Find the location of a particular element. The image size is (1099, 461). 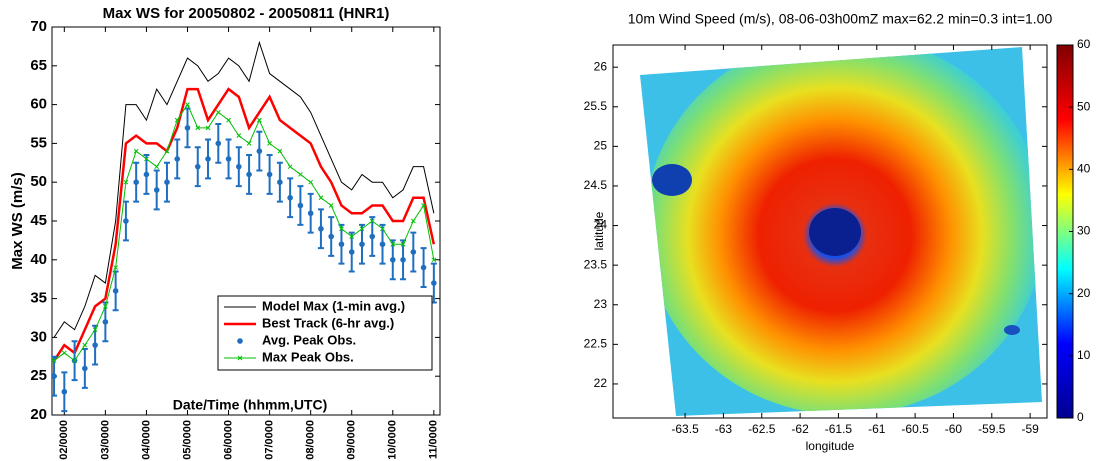

x-tick-label: 10/0000 is located at coordinates (393, 440).